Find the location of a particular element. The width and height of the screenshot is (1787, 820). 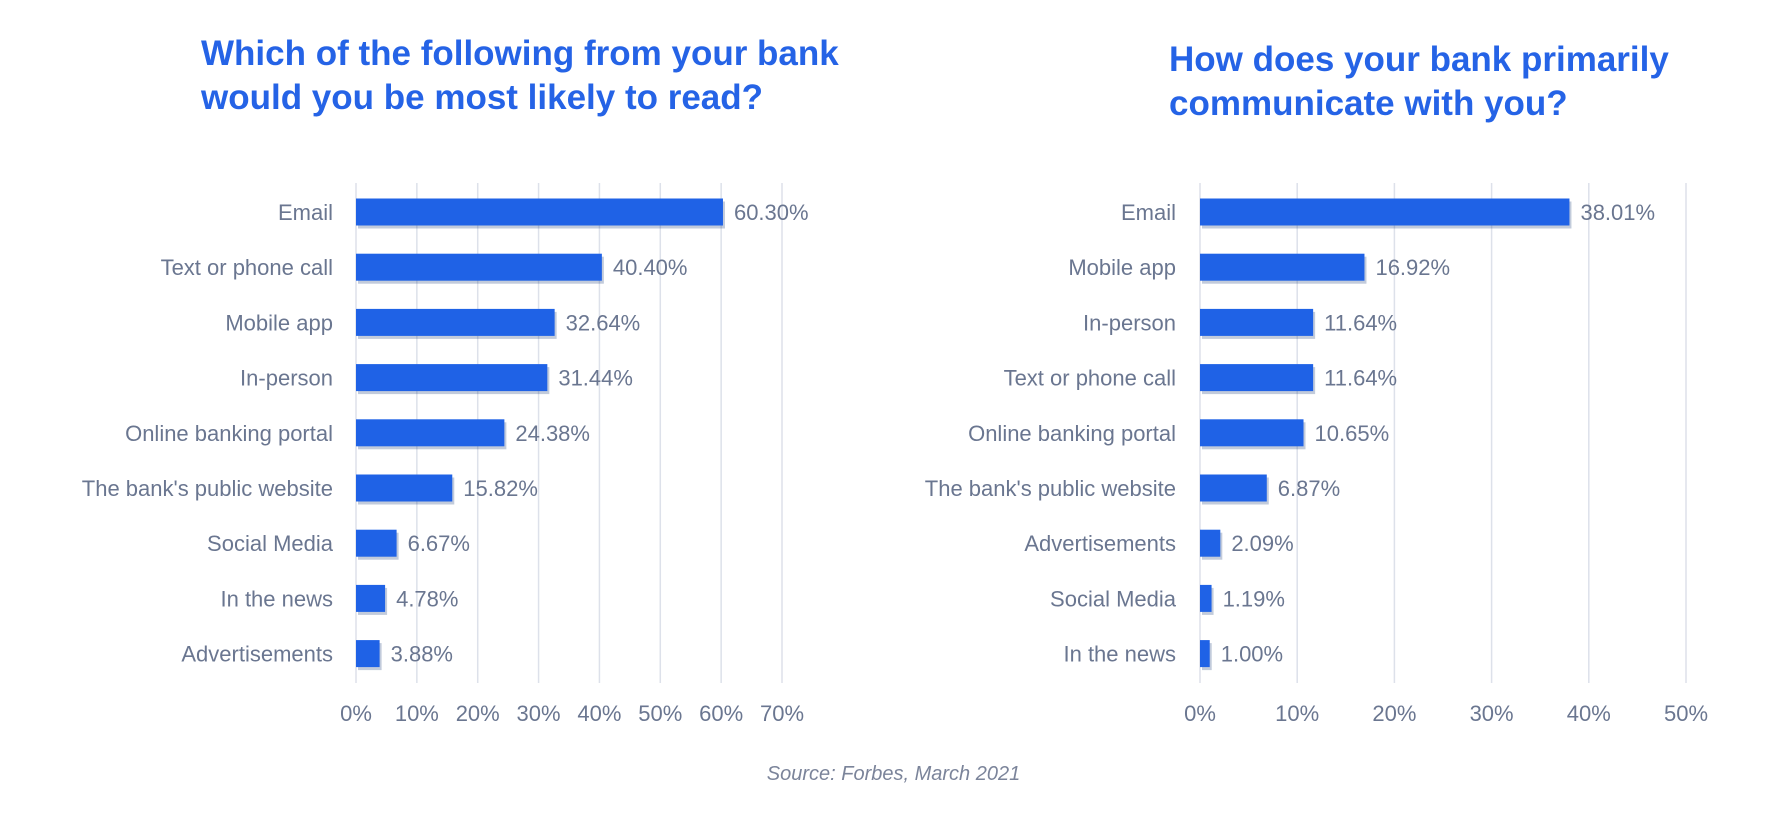

data-label: 6.87% is located at coordinates (1309, 488).